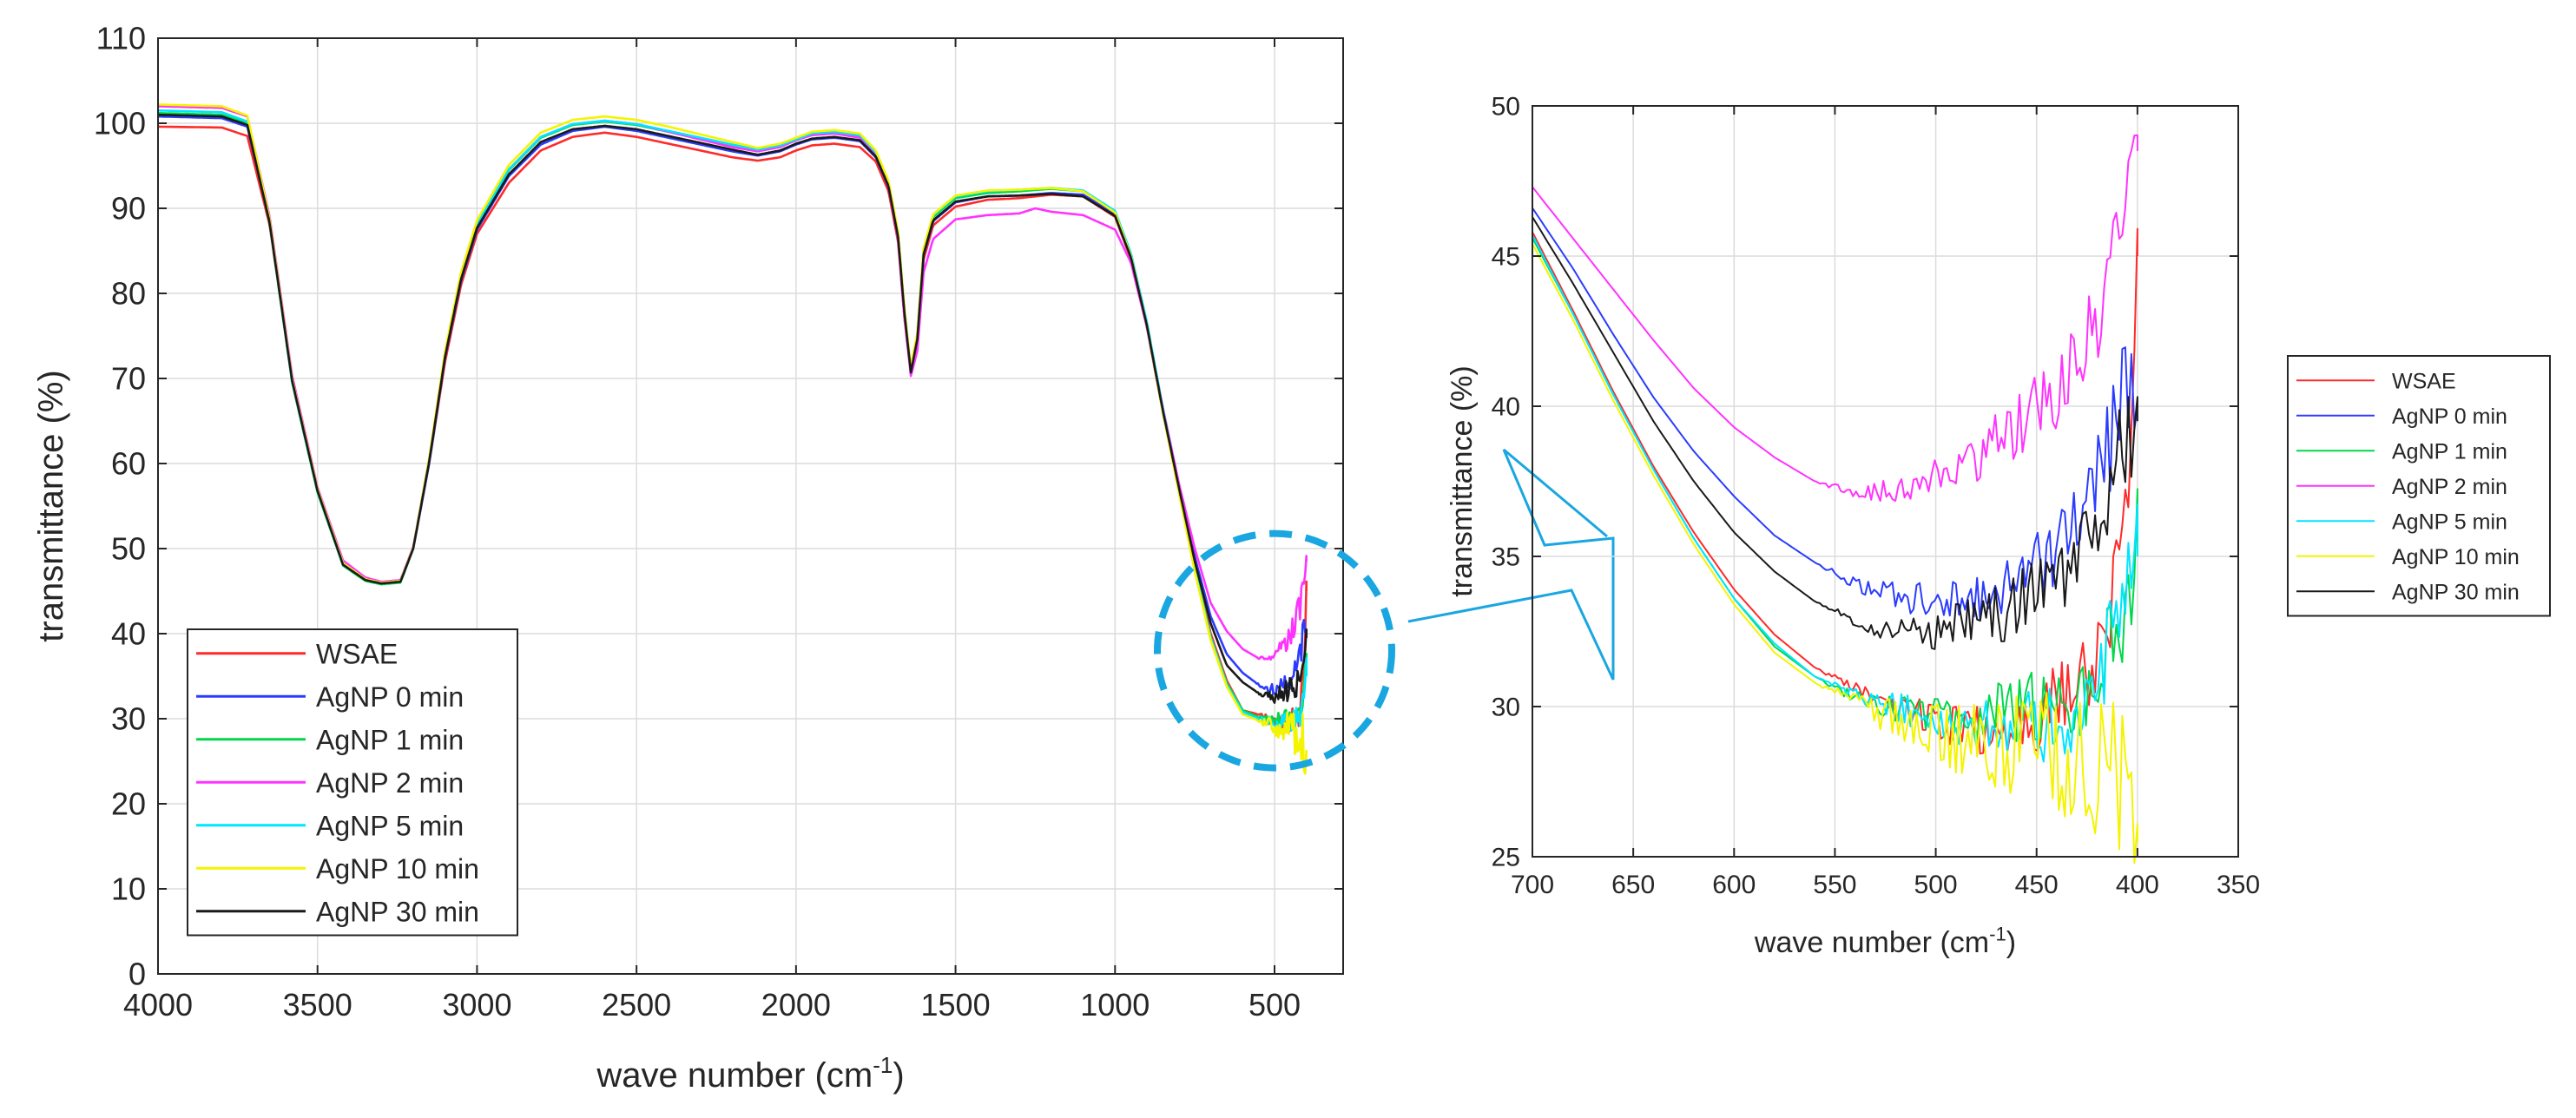  I want to click on y-tick-label: 80, so click(128, 294).